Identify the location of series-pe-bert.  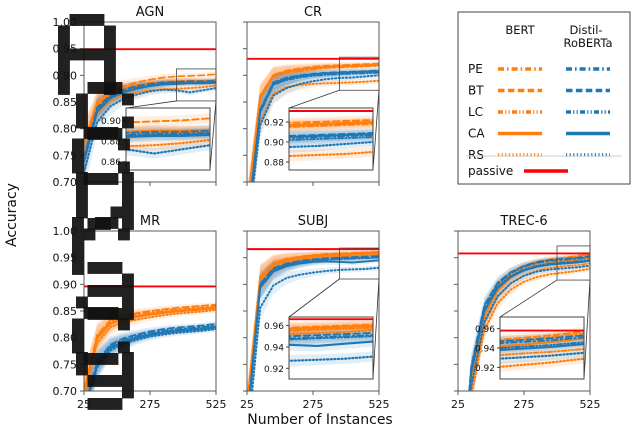
(150, 348).